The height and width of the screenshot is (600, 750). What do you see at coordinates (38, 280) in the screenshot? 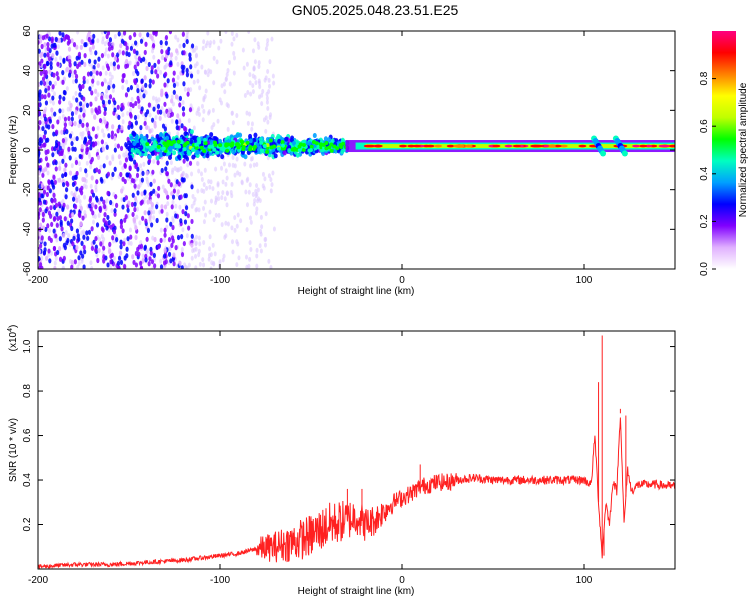
I see `x-tick-label: -200` at bounding box center [38, 280].